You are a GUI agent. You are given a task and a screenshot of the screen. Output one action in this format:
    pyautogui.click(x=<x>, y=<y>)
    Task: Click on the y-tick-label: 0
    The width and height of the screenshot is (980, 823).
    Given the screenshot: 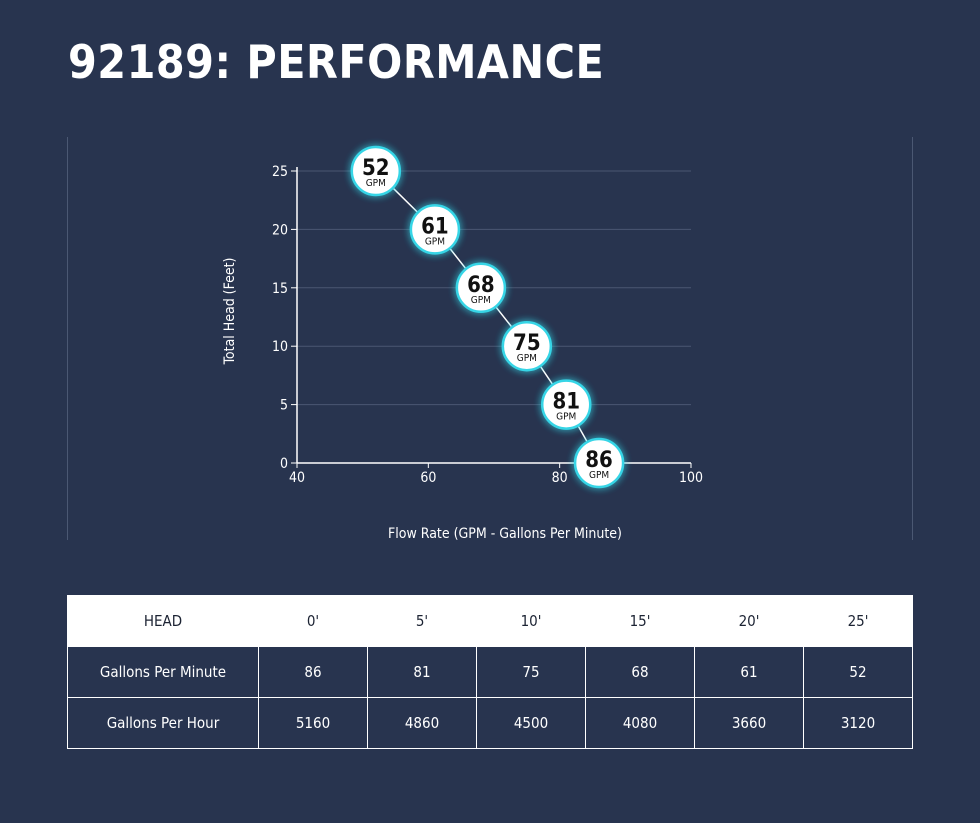 What is the action you would take?
    pyautogui.click(x=284, y=464)
    